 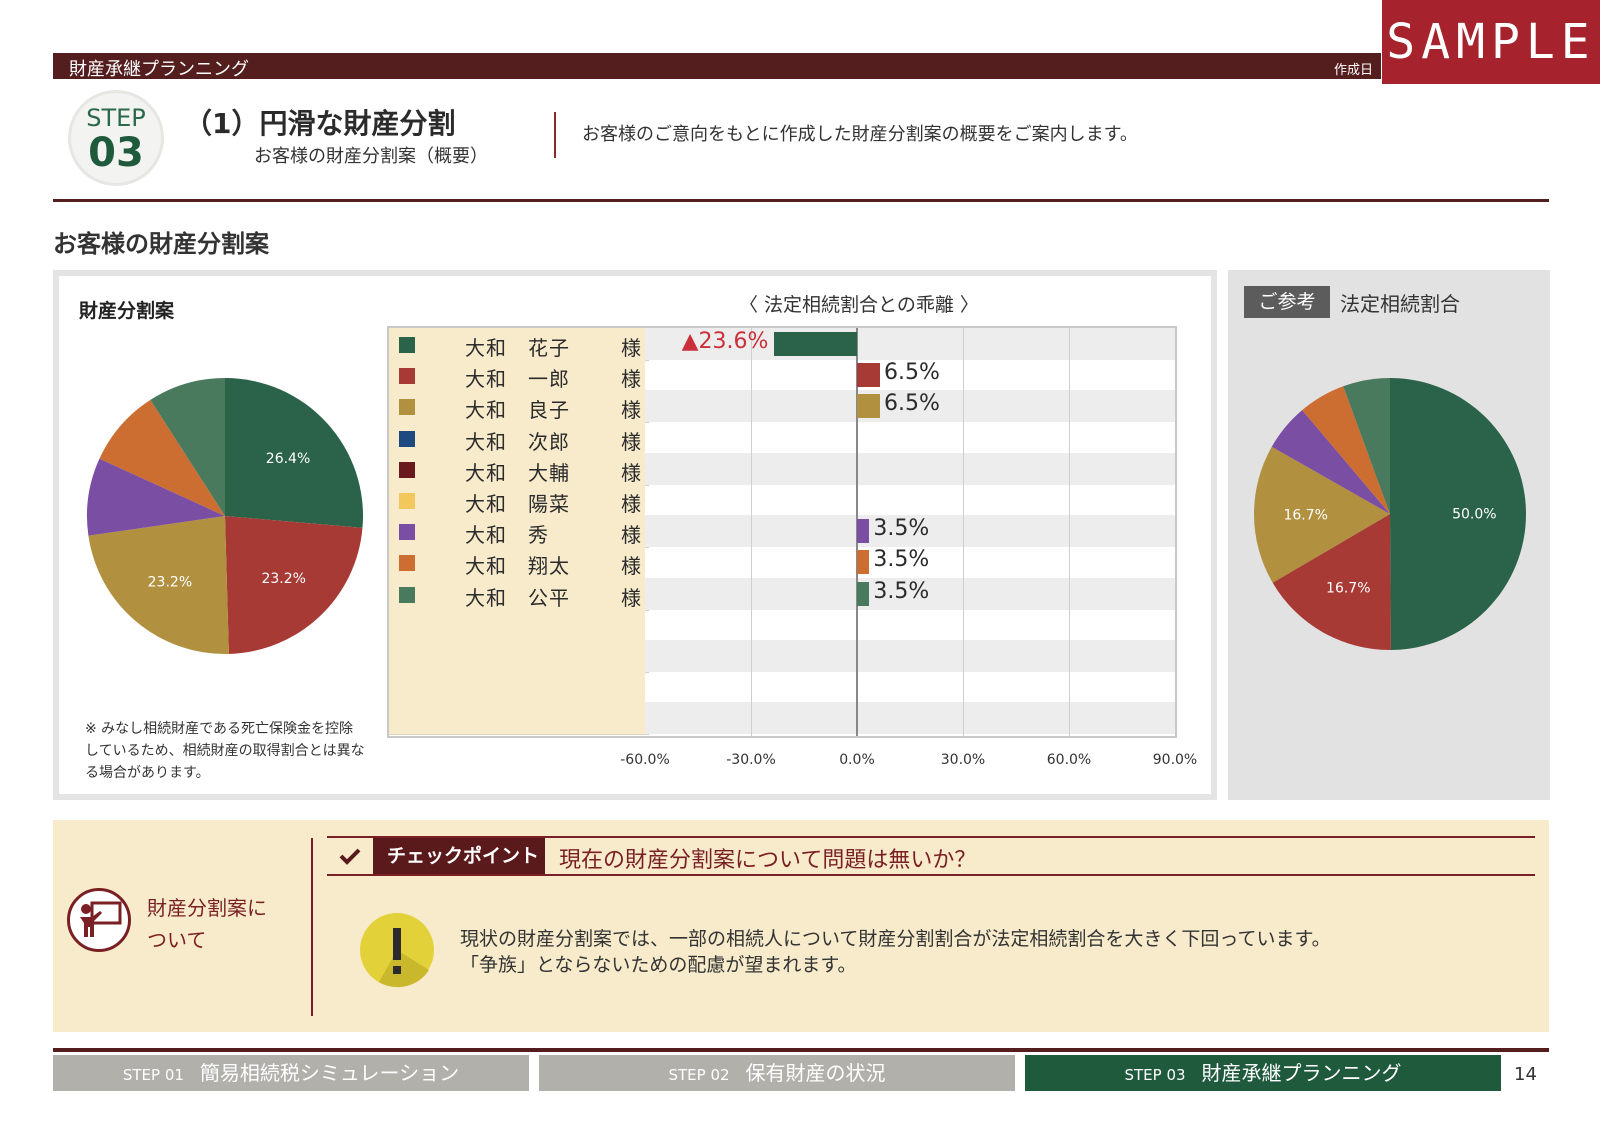 What do you see at coordinates (320, 123) in the screenshot?
I see `page-title: （1）円滑な財産分割` at bounding box center [320, 123].